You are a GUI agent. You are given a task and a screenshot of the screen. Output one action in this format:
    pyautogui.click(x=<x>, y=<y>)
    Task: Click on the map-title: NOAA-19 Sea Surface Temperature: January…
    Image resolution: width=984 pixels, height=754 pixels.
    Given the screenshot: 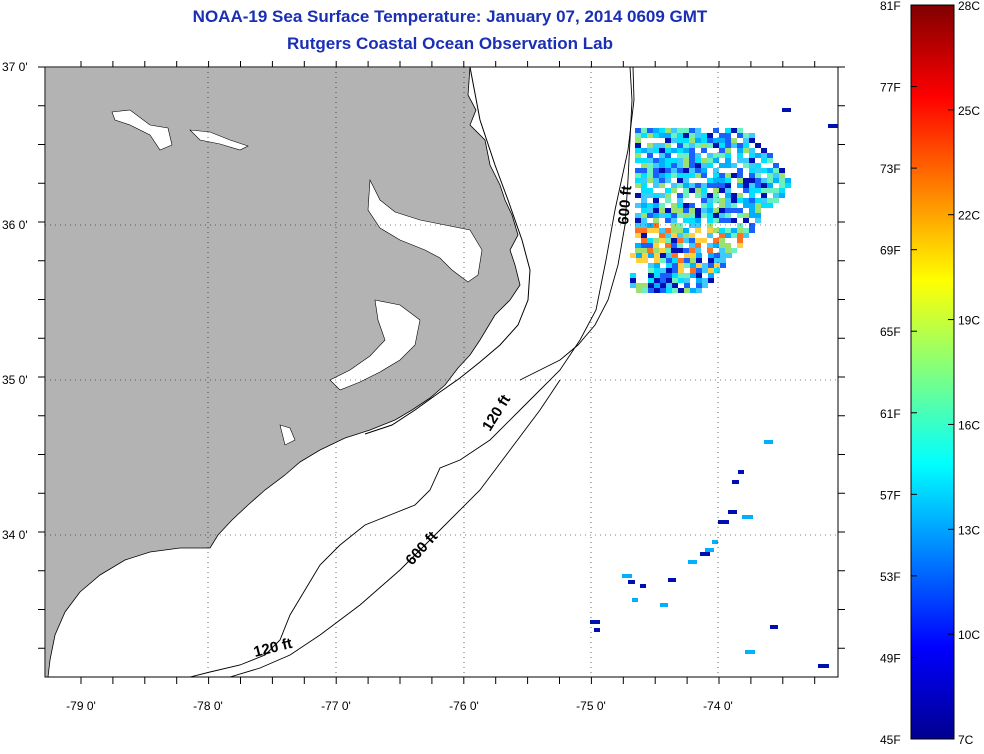 What is the action you would take?
    pyautogui.click(x=450, y=16)
    